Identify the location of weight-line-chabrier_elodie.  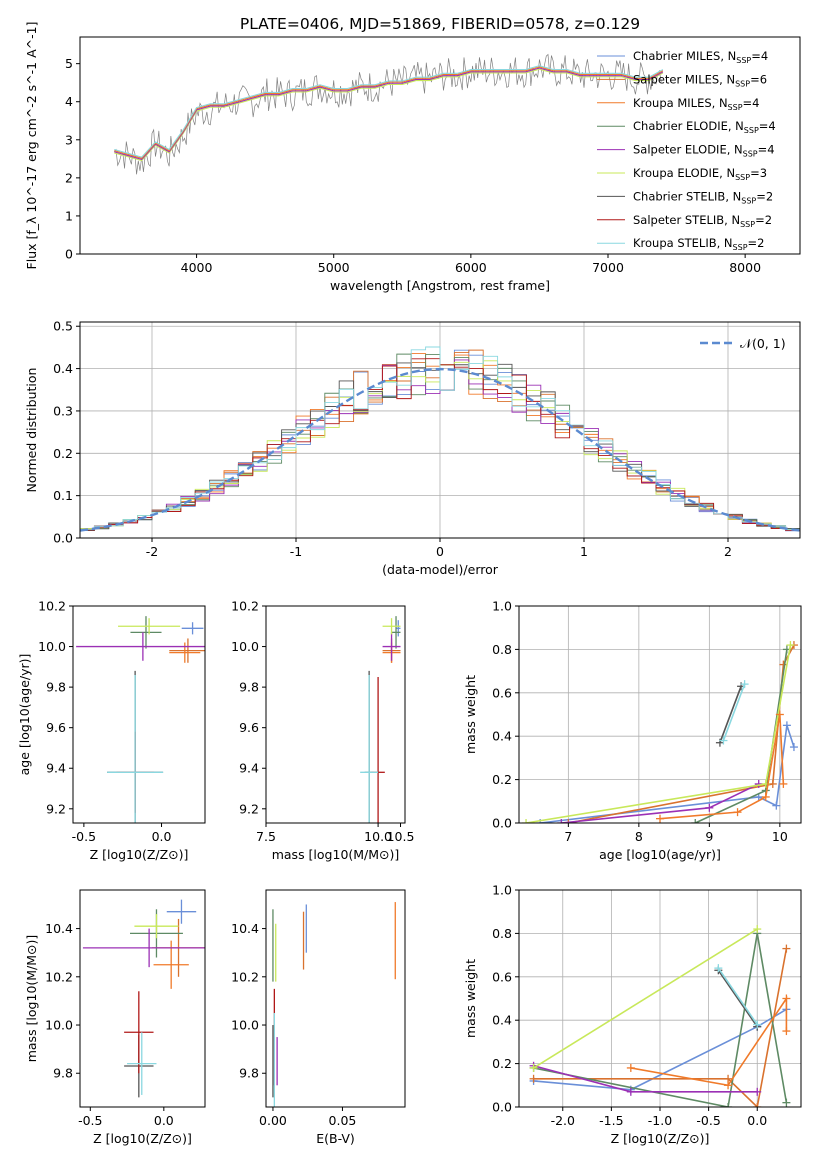
(660, 1020).